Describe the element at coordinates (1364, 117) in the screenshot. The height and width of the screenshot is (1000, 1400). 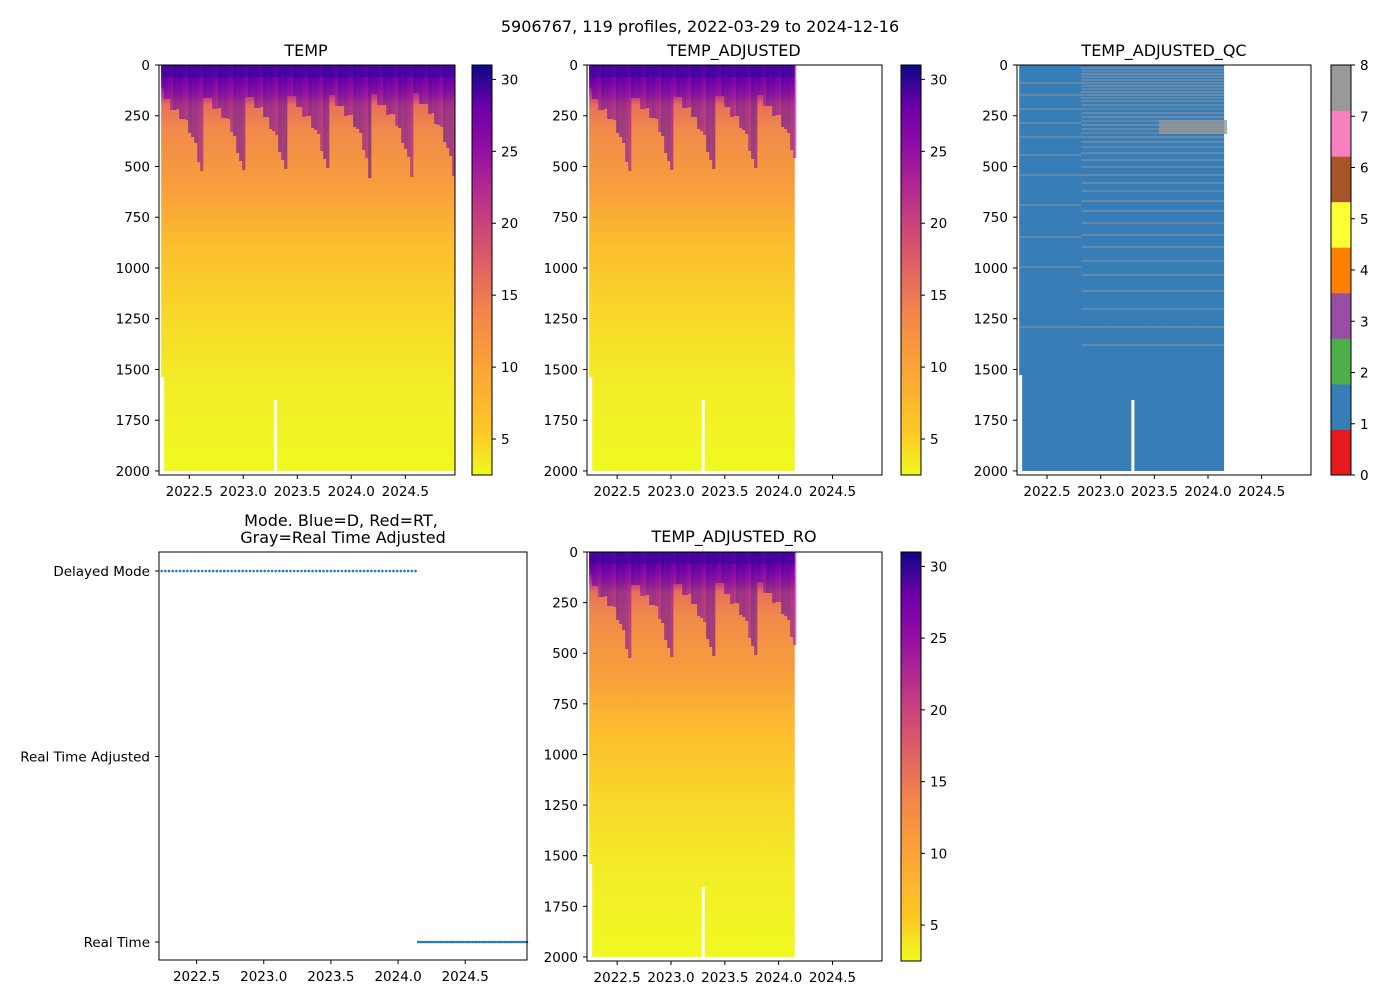
I see `colorbar-tick-label: 7` at that location.